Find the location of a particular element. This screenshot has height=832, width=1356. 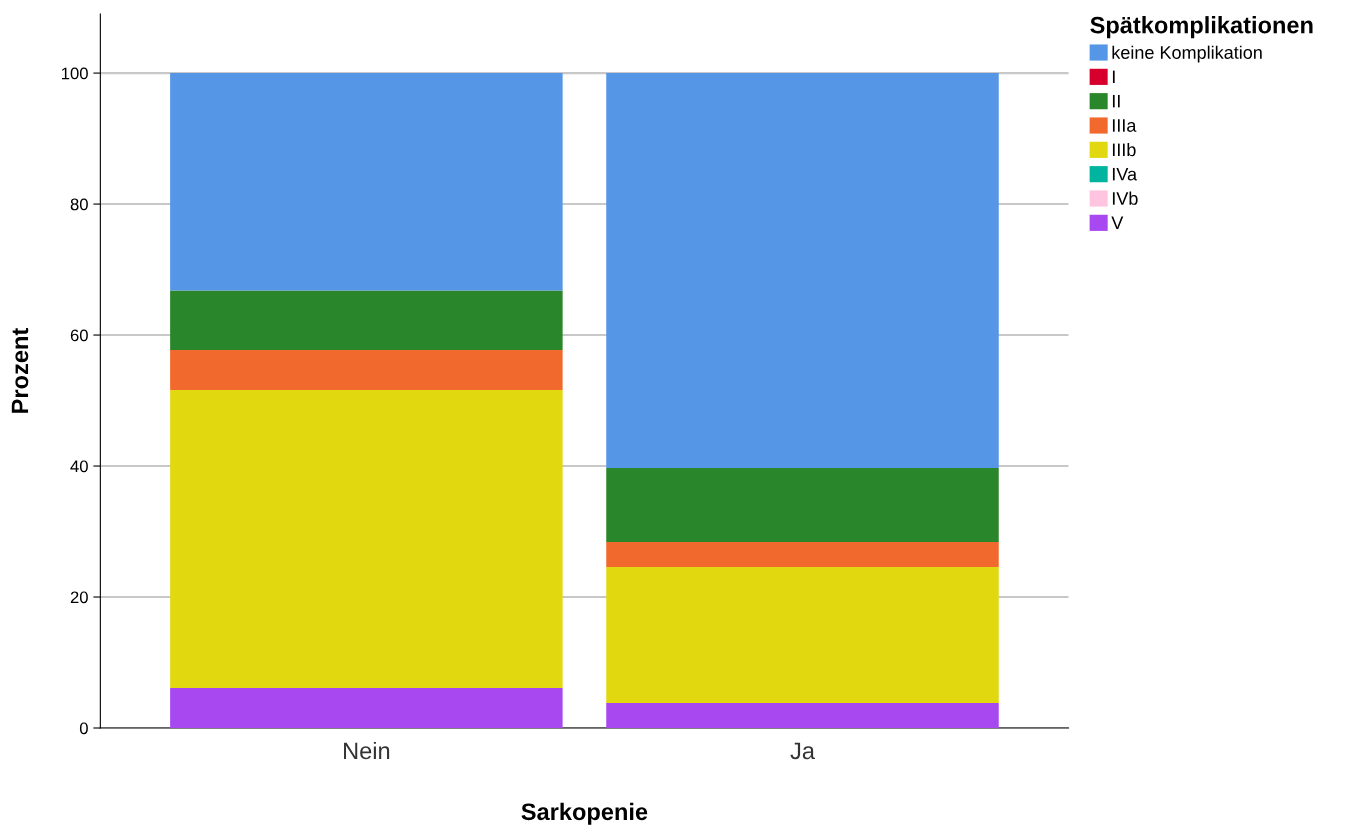

legend-label: IVa is located at coordinates (1125, 174).